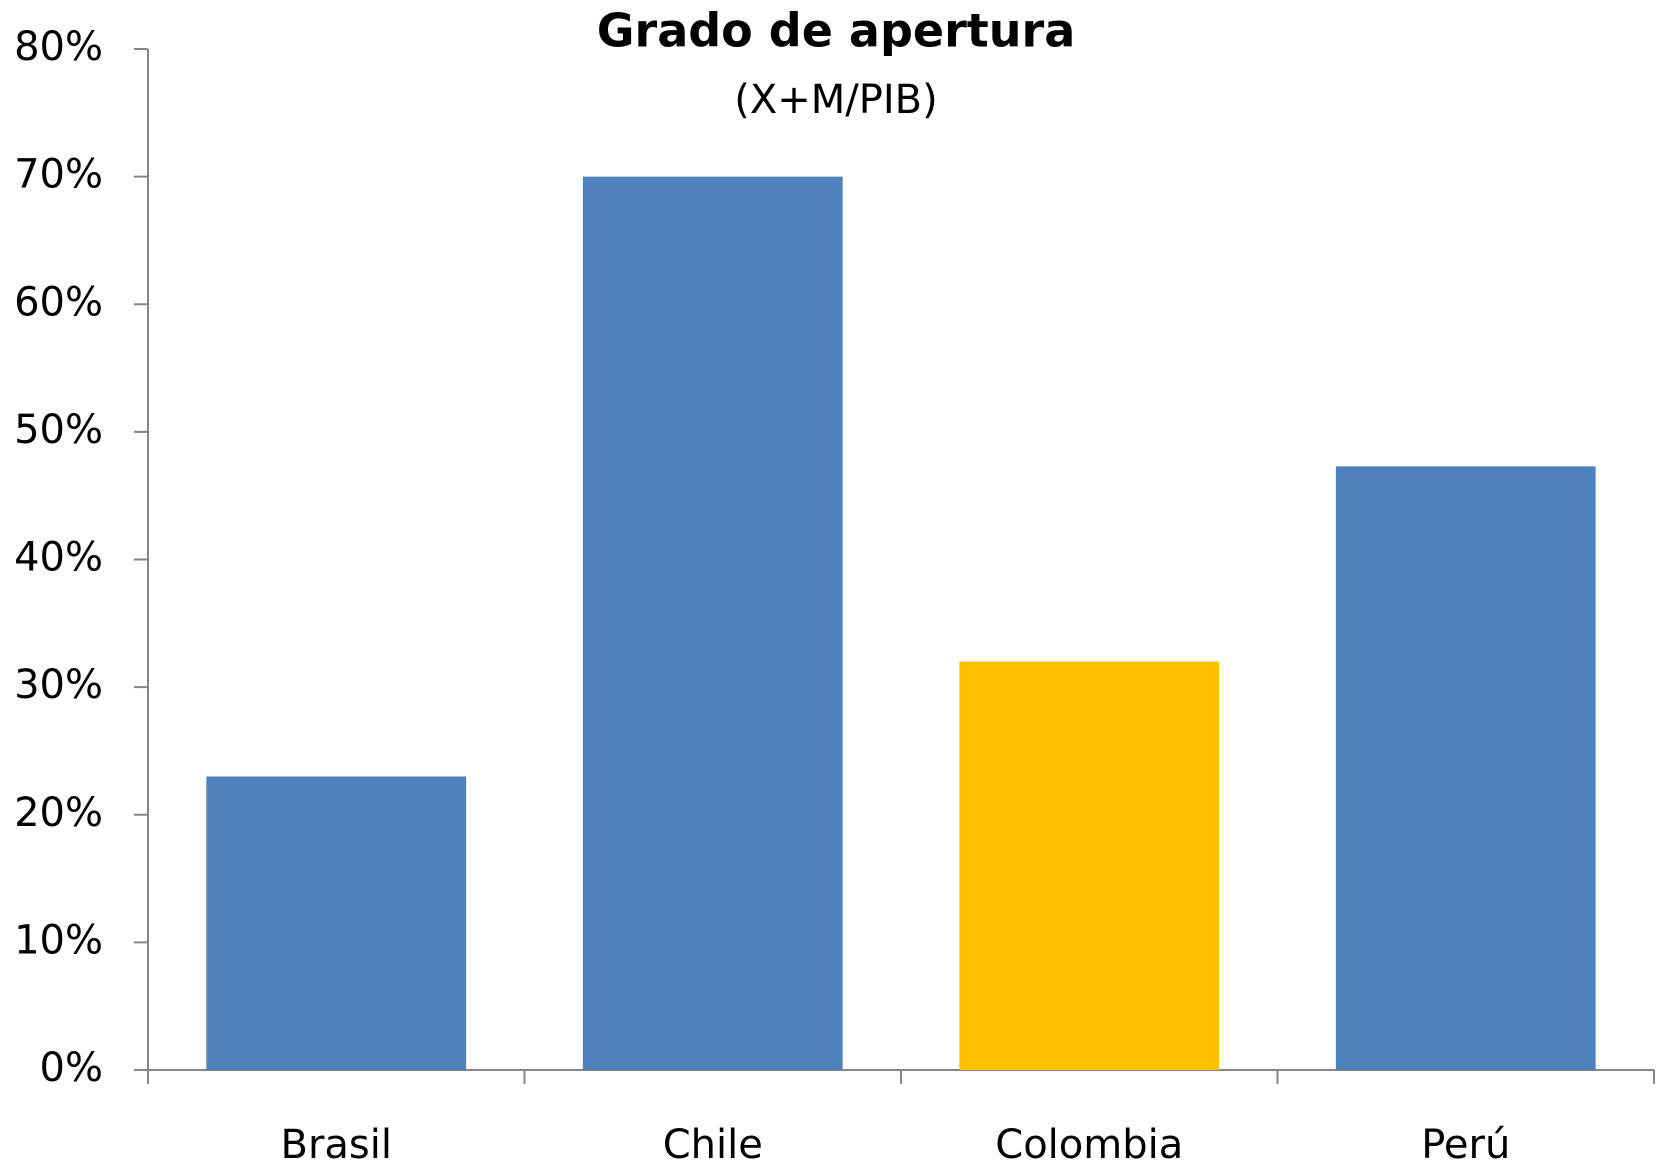  What do you see at coordinates (58, 47) in the screenshot?
I see `y-tick-label: 80%` at bounding box center [58, 47].